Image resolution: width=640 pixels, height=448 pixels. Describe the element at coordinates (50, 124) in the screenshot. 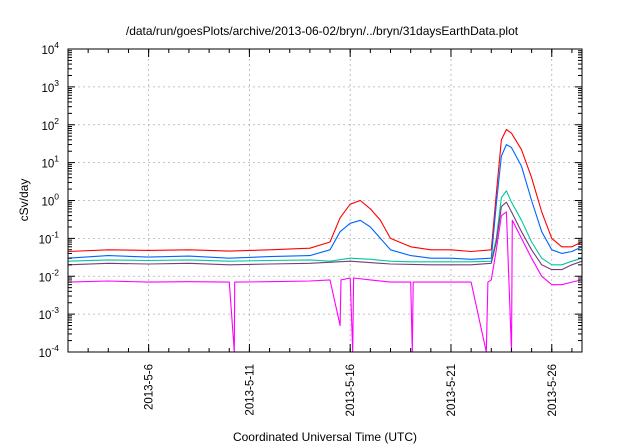

I see `y-tick-label: 10²` at that location.